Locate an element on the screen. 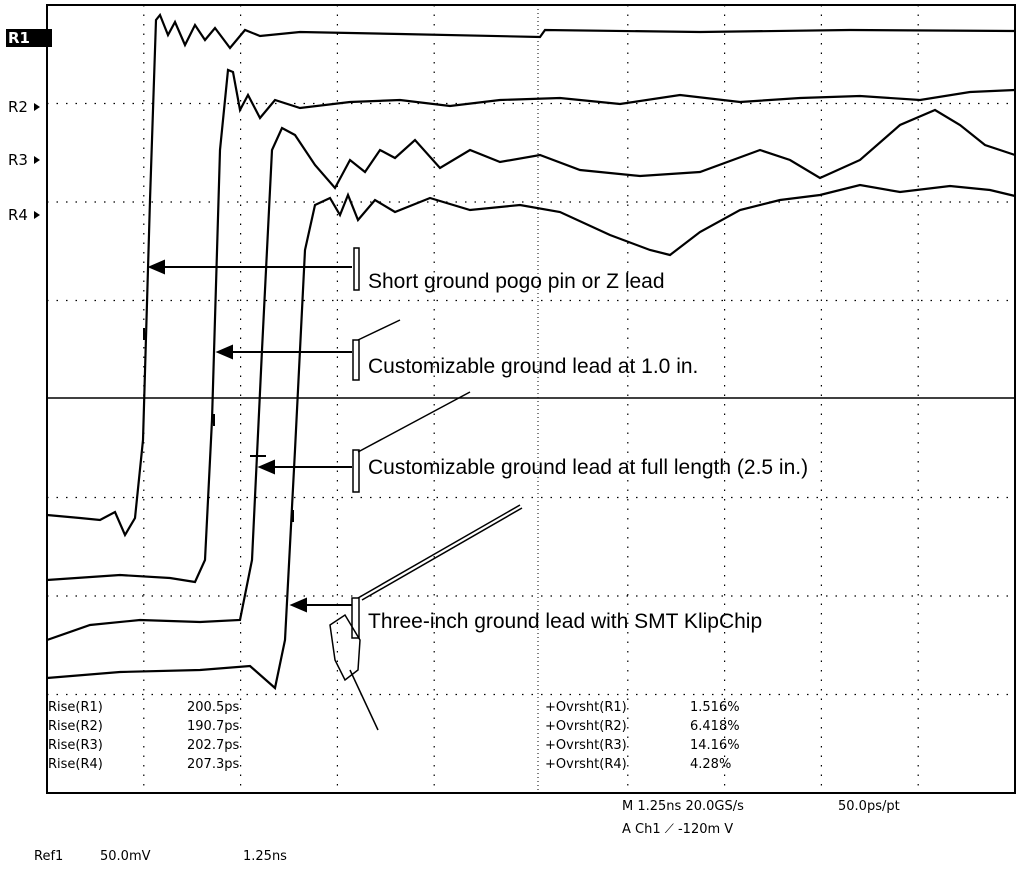 This screenshot has height=869, width=1017. ticks is located at coordinates (218, 425).